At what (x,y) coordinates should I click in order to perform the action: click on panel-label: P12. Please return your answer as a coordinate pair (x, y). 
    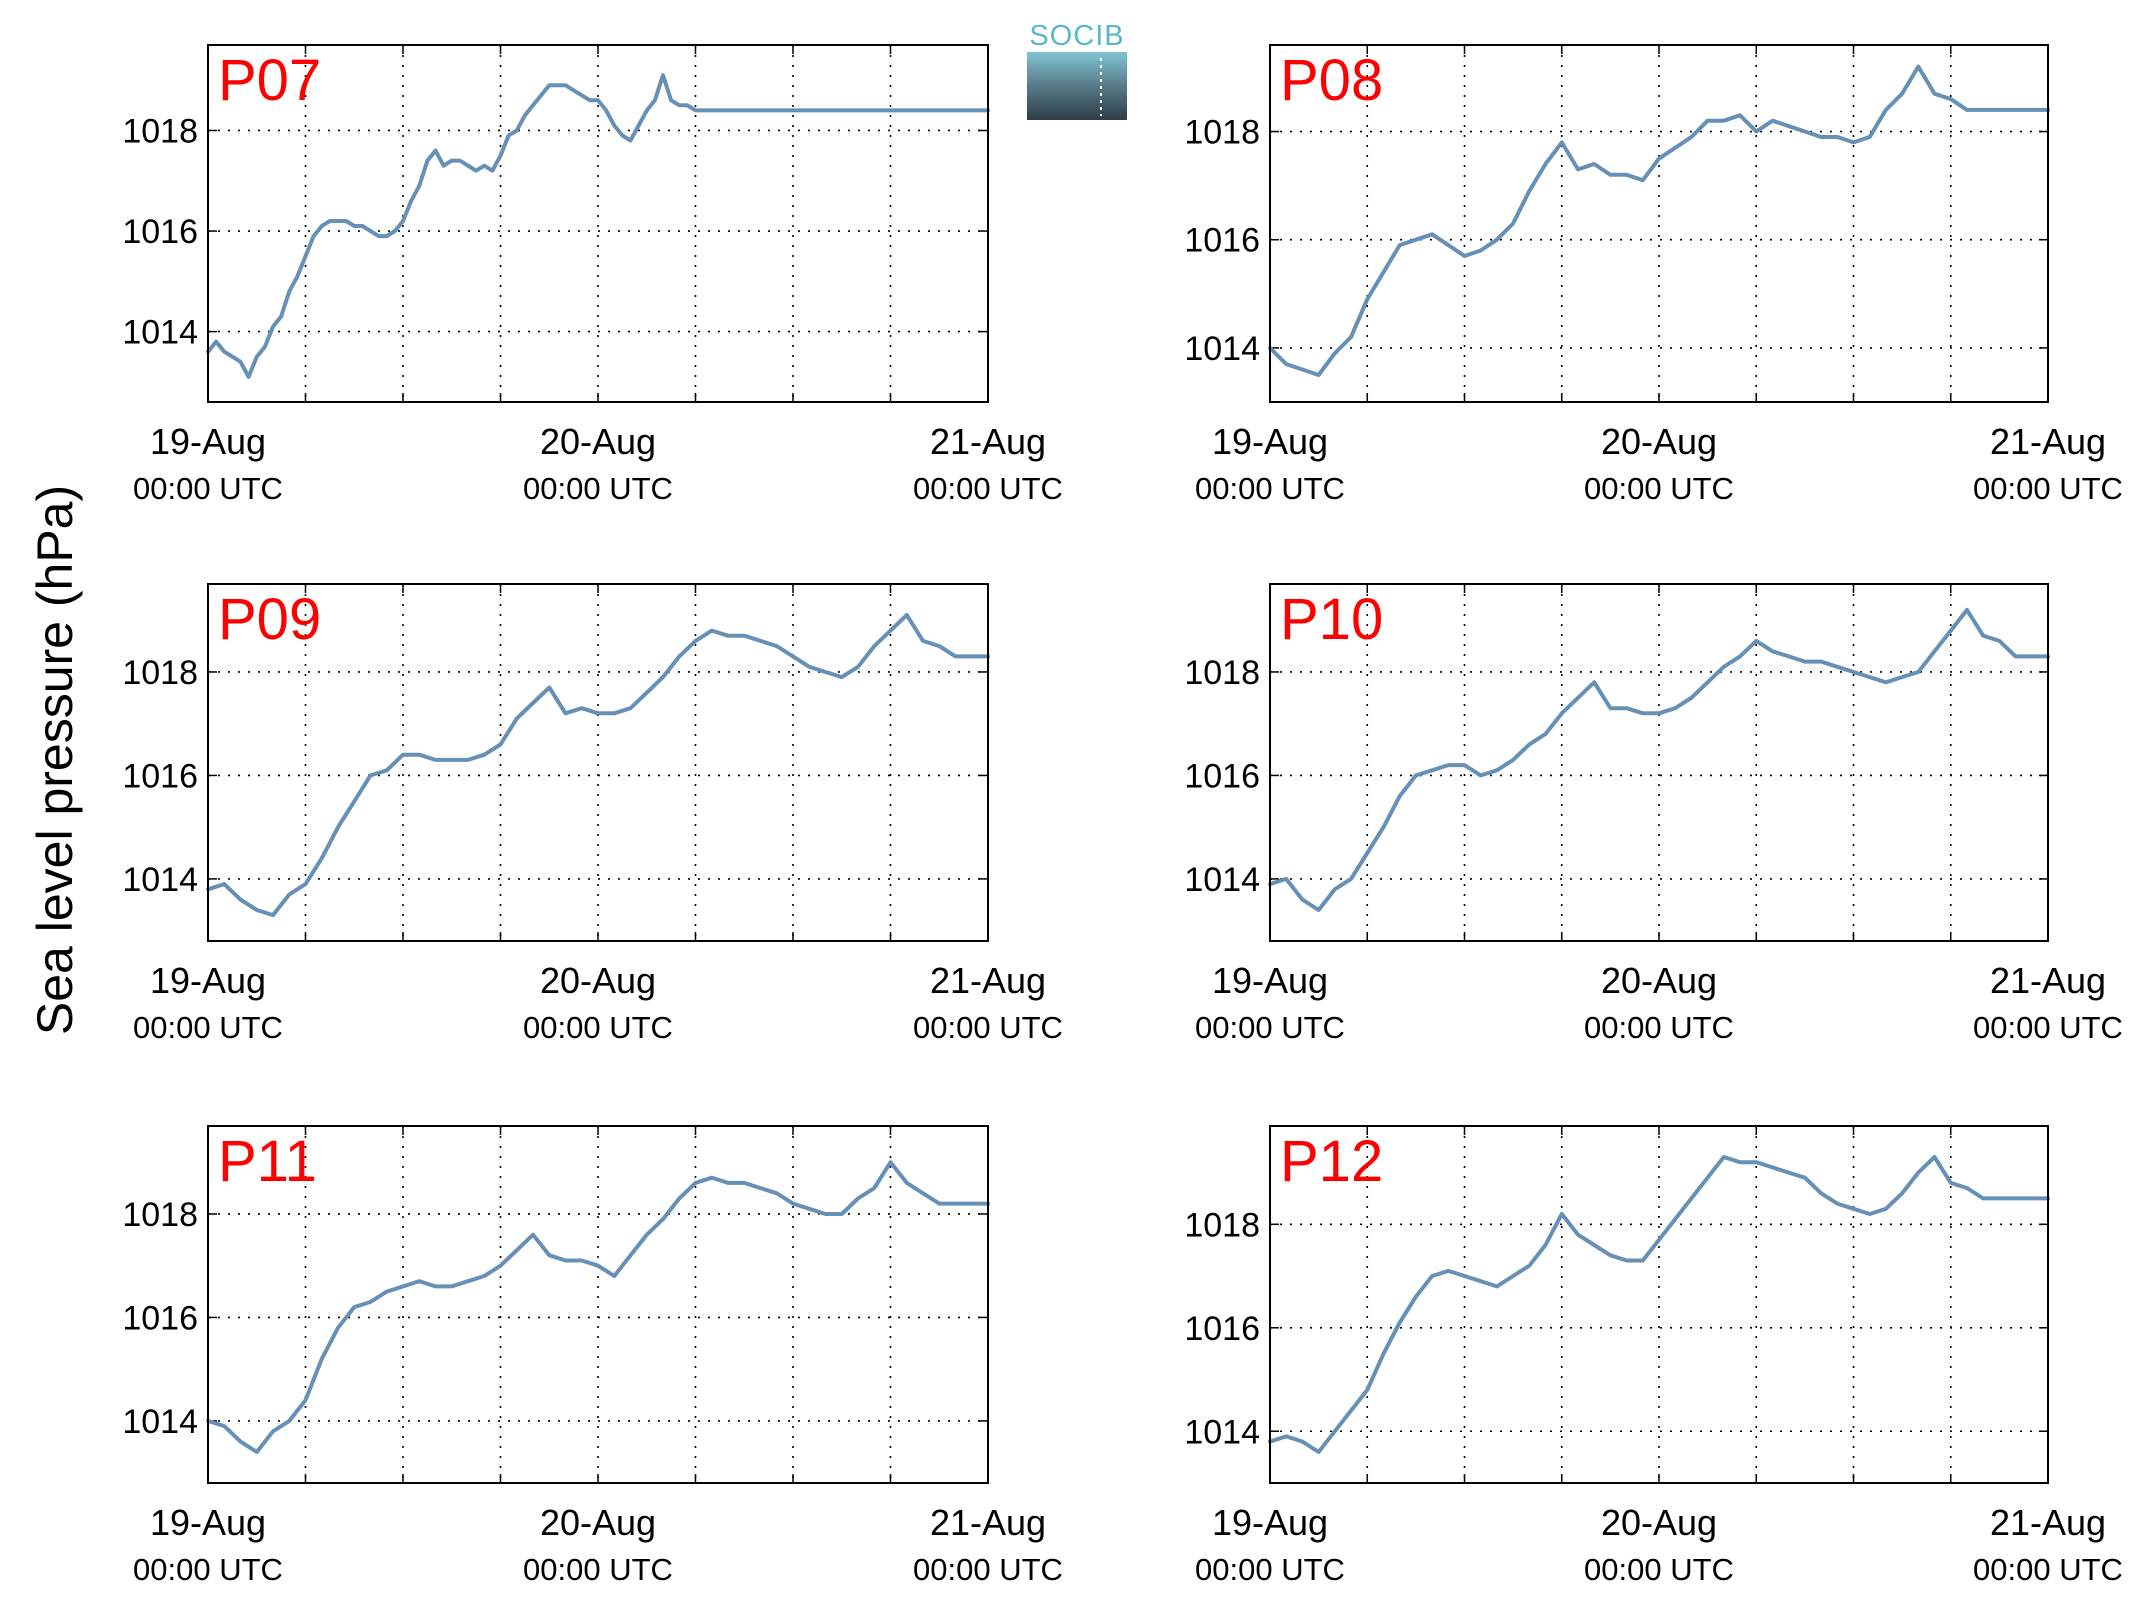
    Looking at the image, I should click on (1331, 1161).